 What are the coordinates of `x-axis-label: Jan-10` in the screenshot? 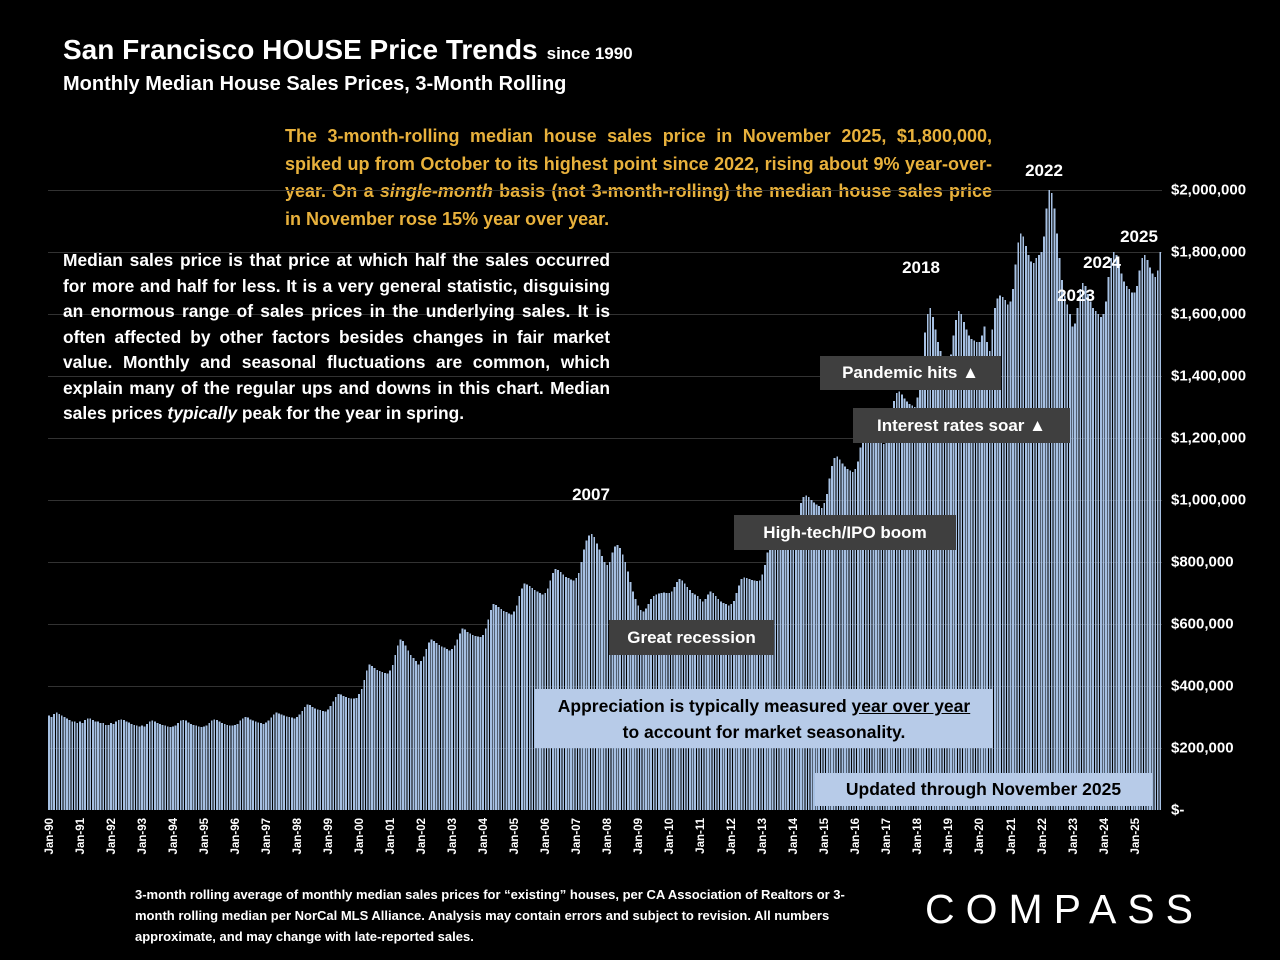 It's located at (670, 836).